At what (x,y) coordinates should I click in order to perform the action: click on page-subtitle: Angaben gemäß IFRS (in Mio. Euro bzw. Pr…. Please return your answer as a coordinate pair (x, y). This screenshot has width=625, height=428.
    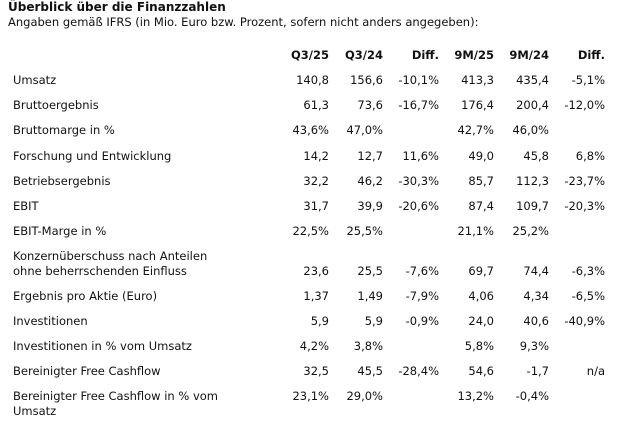
    Looking at the image, I should click on (243, 22).